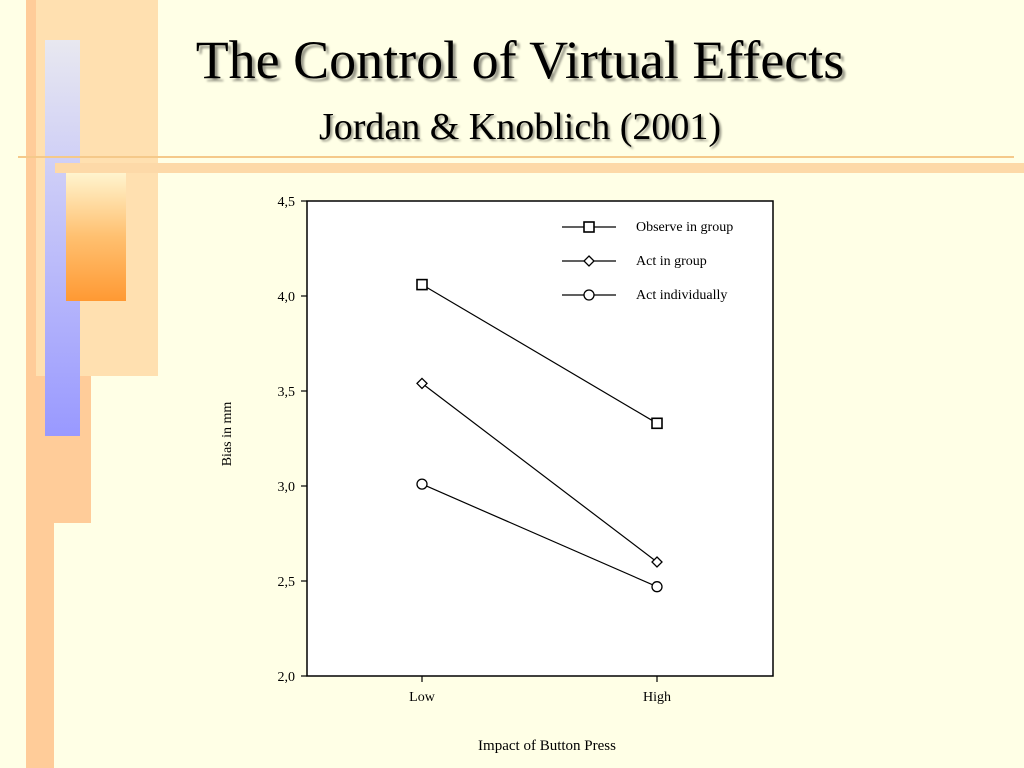 The height and width of the screenshot is (768, 1024). Describe the element at coordinates (671, 261) in the screenshot. I see `legend-label: Act in group` at that location.